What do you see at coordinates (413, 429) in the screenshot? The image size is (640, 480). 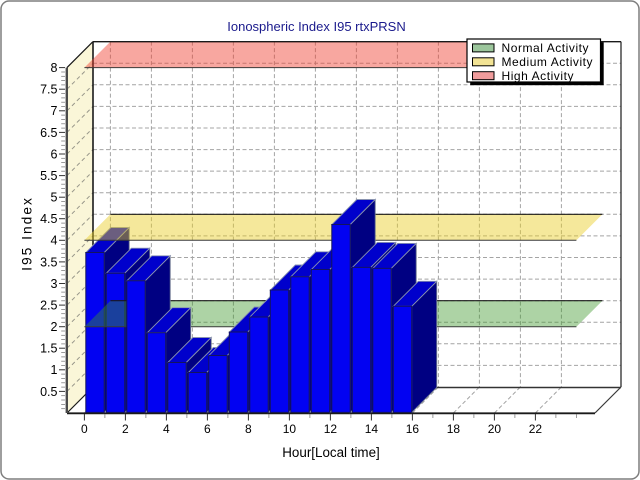 I see `svg-text: 16` at bounding box center [413, 429].